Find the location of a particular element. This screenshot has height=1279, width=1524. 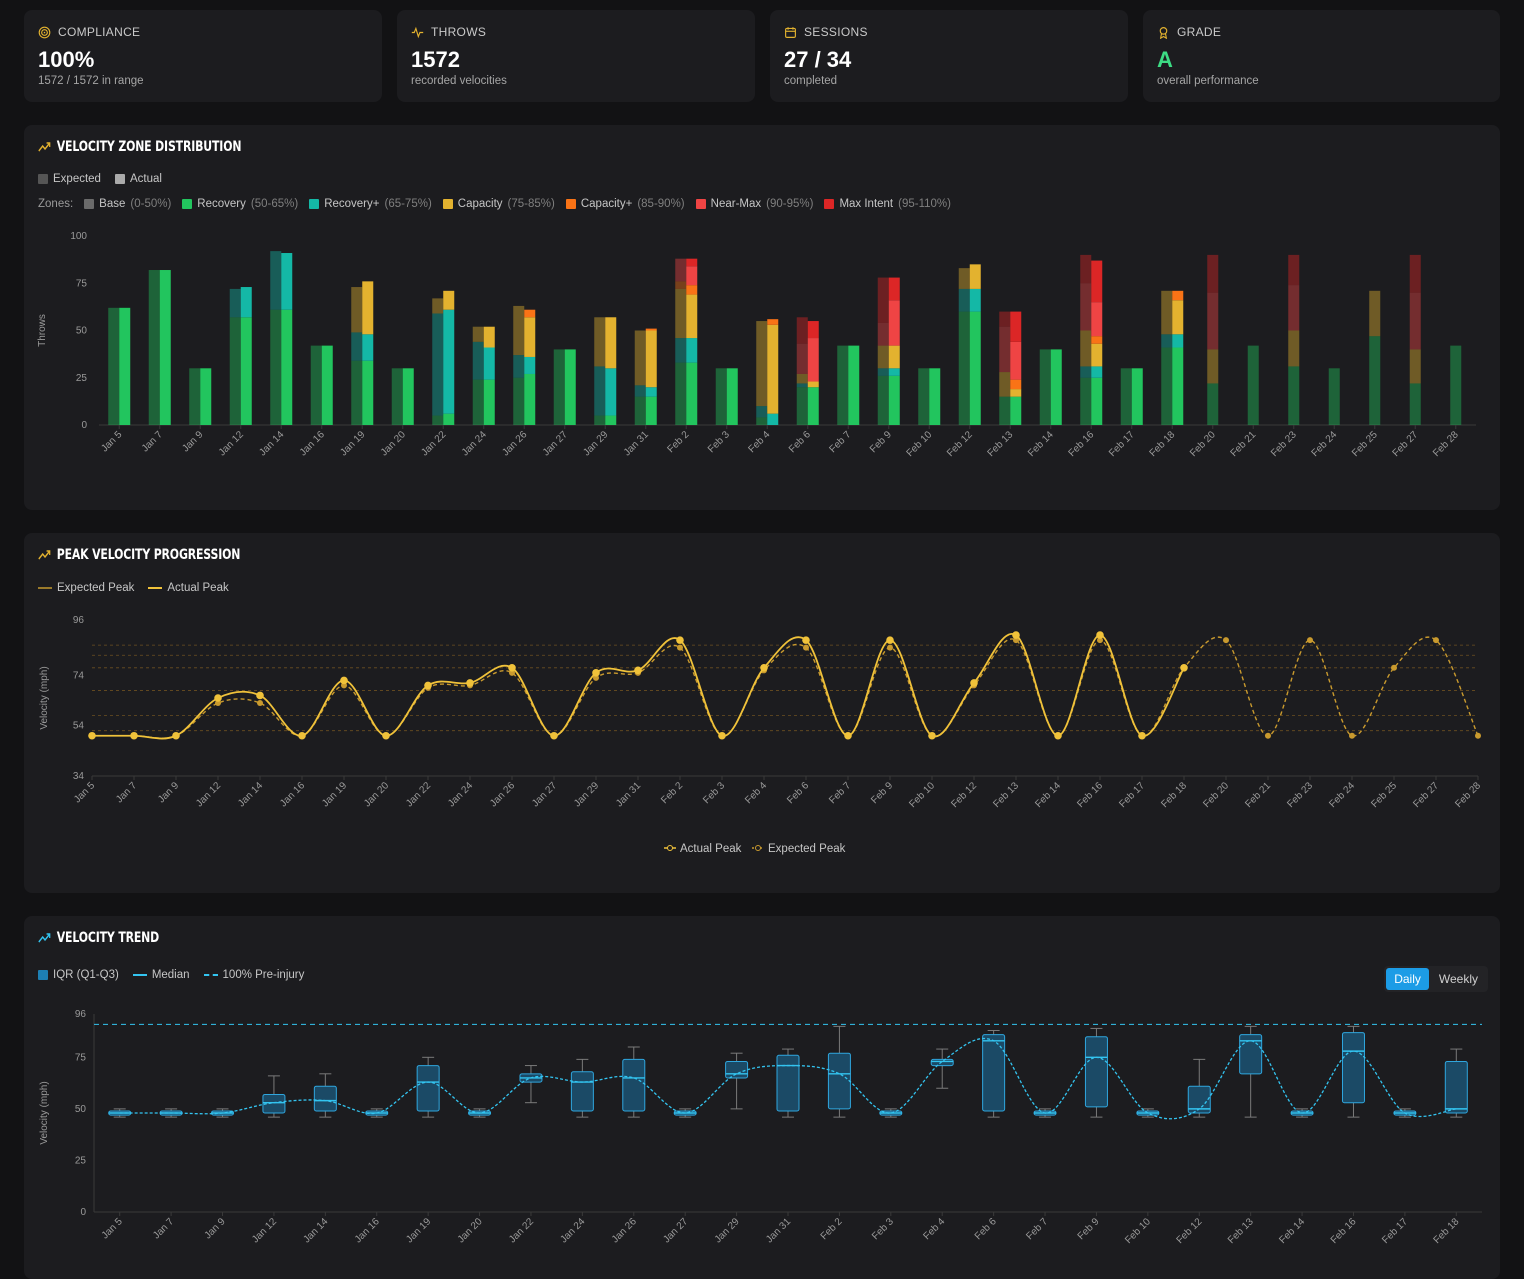

x-tick-label: Feb 12 is located at coordinates (960, 444).